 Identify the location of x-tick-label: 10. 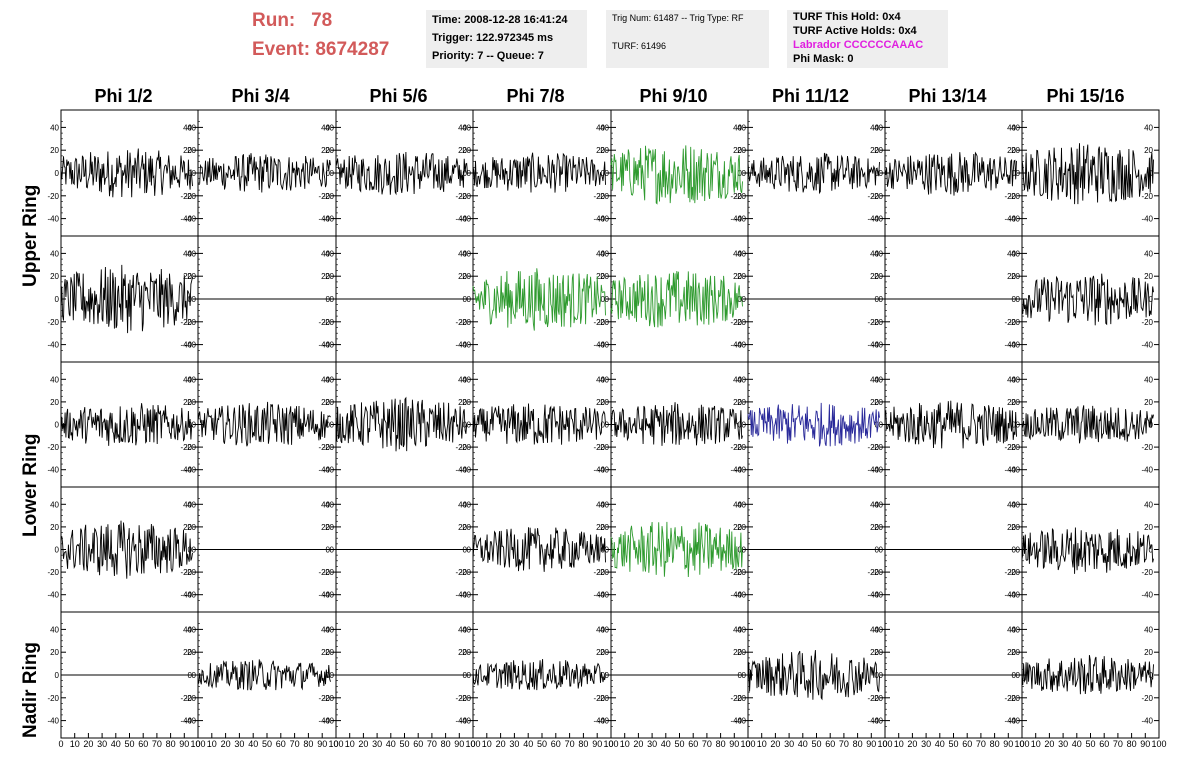
(1036, 744).